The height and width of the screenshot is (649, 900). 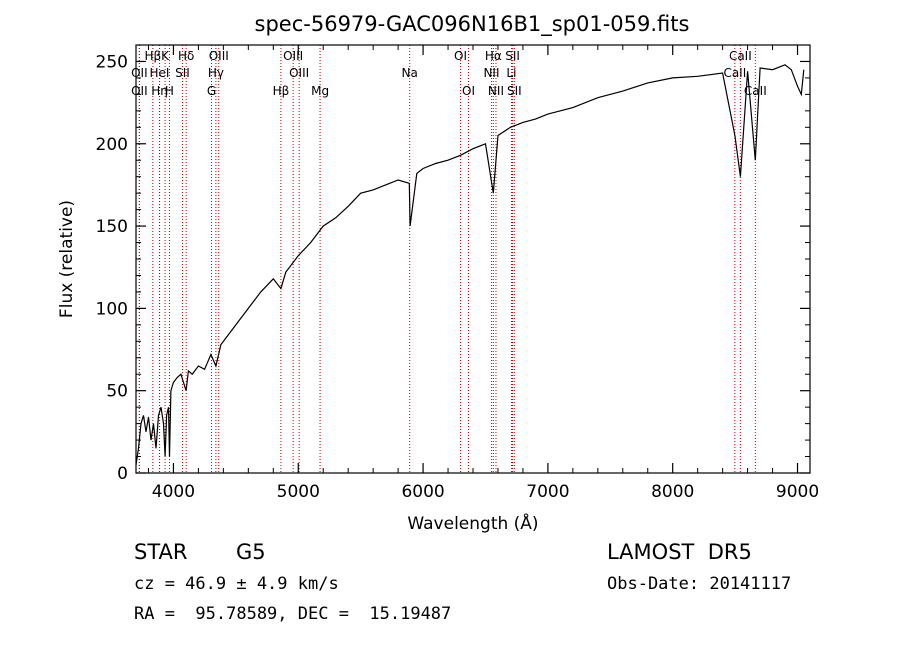 What do you see at coordinates (755, 91) in the screenshot?
I see `line-label-27: CaII` at bounding box center [755, 91].